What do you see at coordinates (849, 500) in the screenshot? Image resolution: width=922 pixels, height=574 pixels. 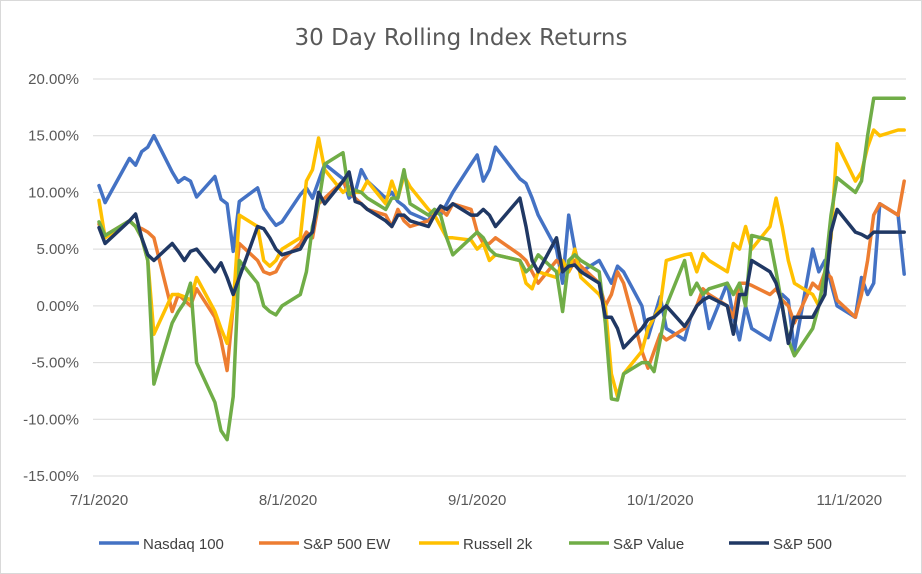 I see `x-tick-label: 11/1/2020` at bounding box center [849, 500].